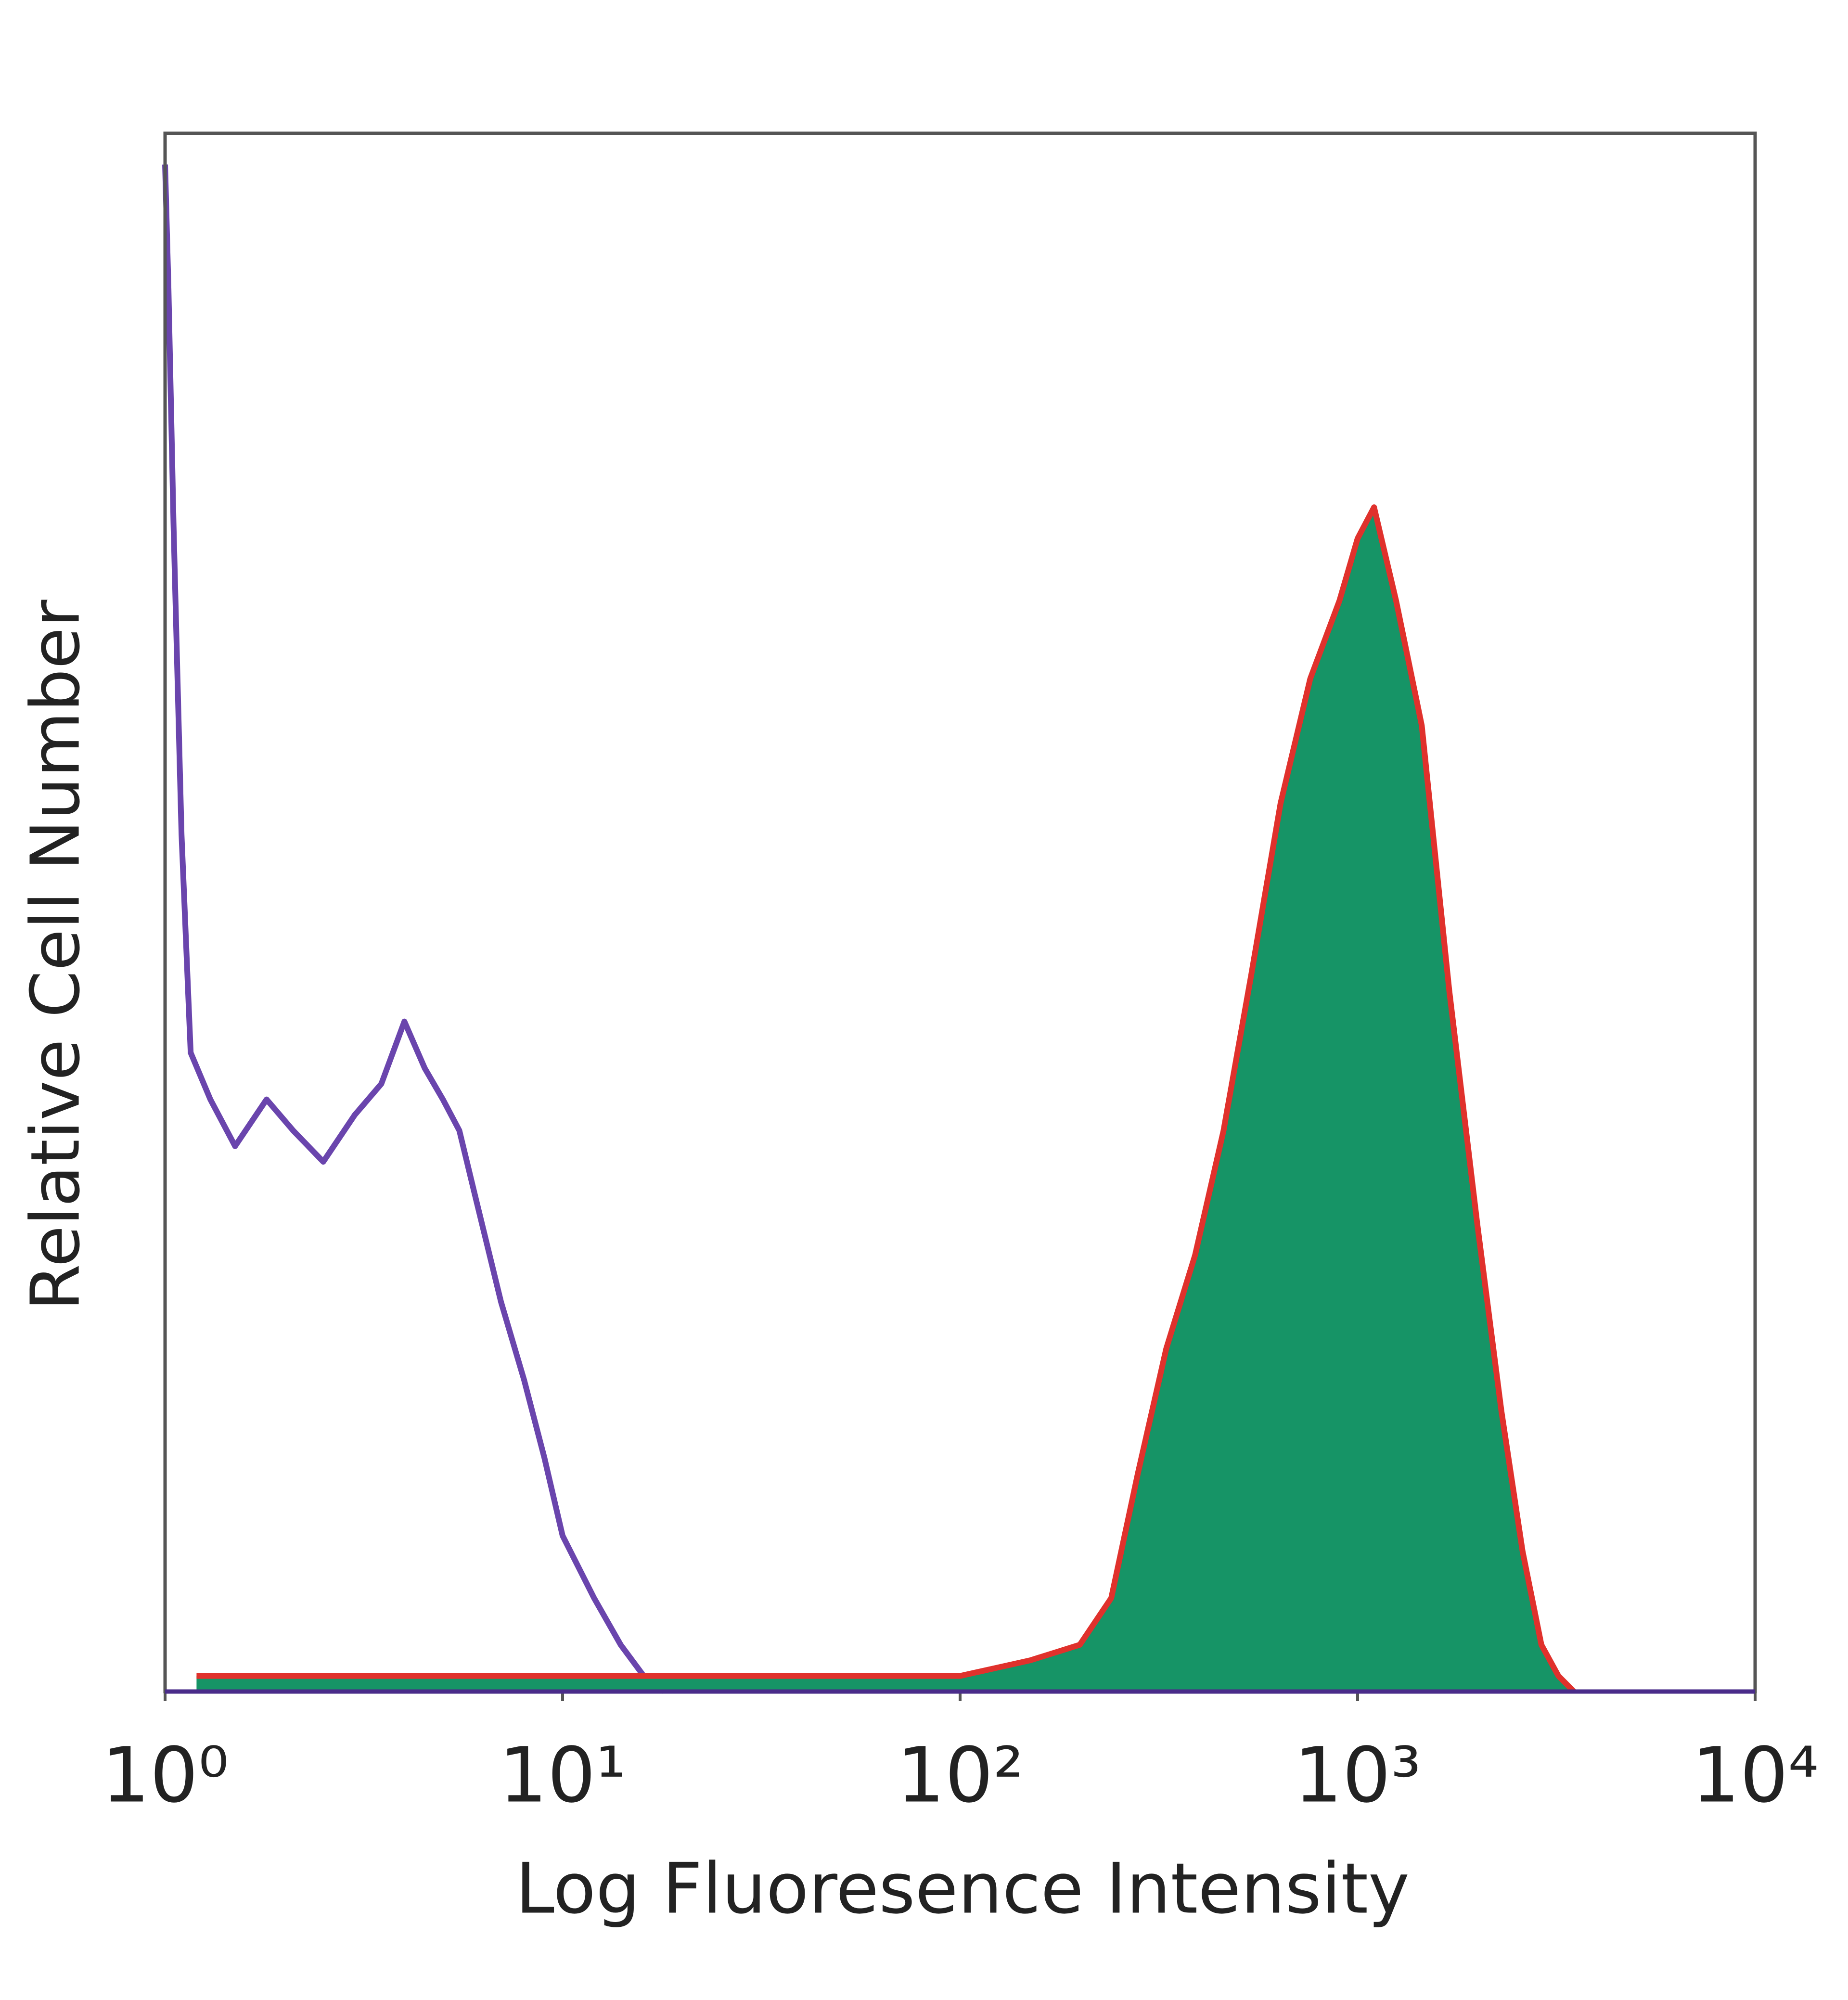  What do you see at coordinates (56, 955) in the screenshot?
I see `y-axis-label: Relative Cell Number` at bounding box center [56, 955].